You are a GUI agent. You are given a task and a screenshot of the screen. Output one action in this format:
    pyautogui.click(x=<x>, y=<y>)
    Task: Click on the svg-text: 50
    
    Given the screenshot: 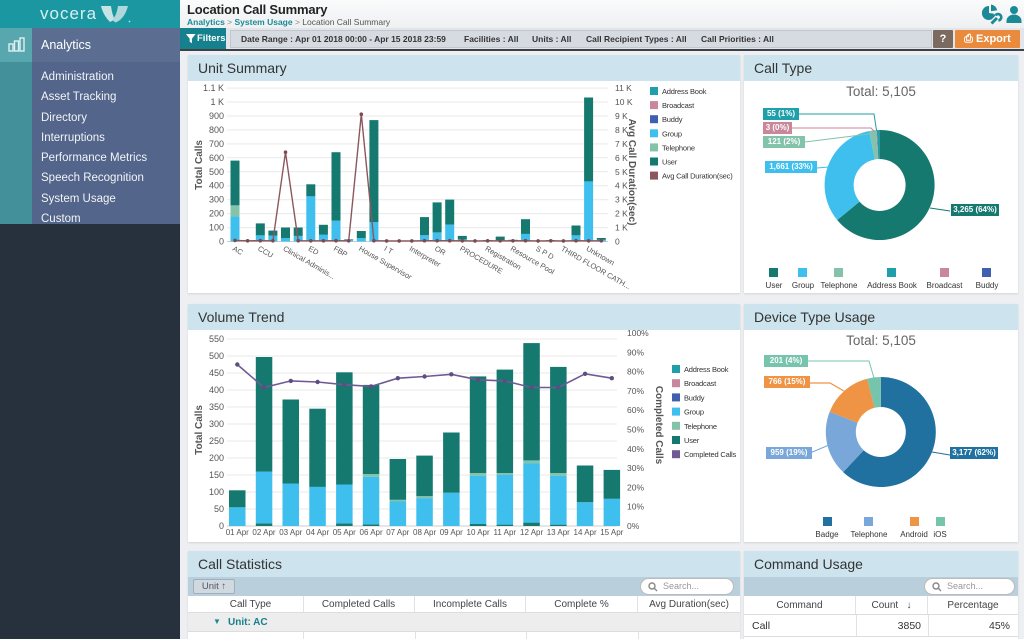 What is the action you would take?
    pyautogui.click(x=219, y=509)
    